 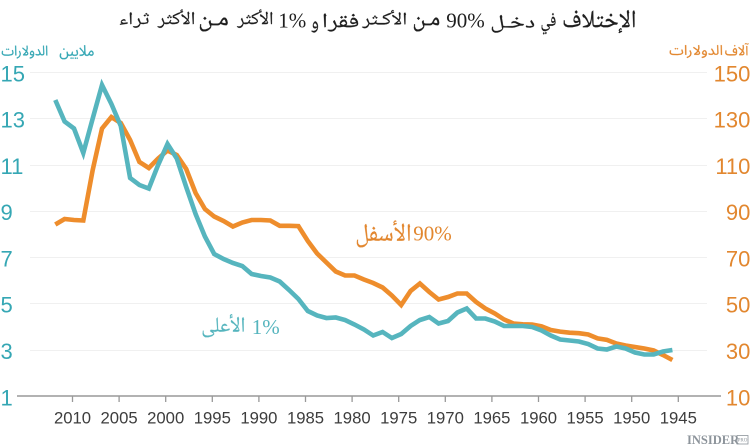 I want to click on svg-text: 1965, so click(x=491, y=418).